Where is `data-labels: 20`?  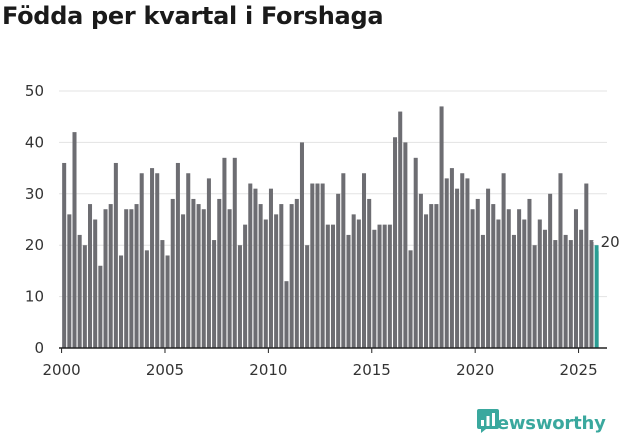 data-labels: 20 is located at coordinates (606, 241).